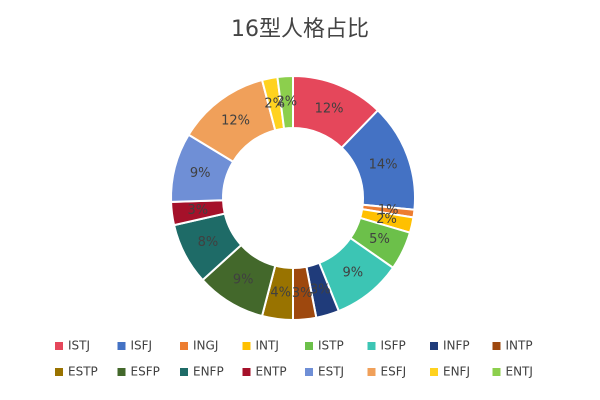 This screenshot has height=400, width=600. I want to click on data-label: 4%, so click(280, 293).